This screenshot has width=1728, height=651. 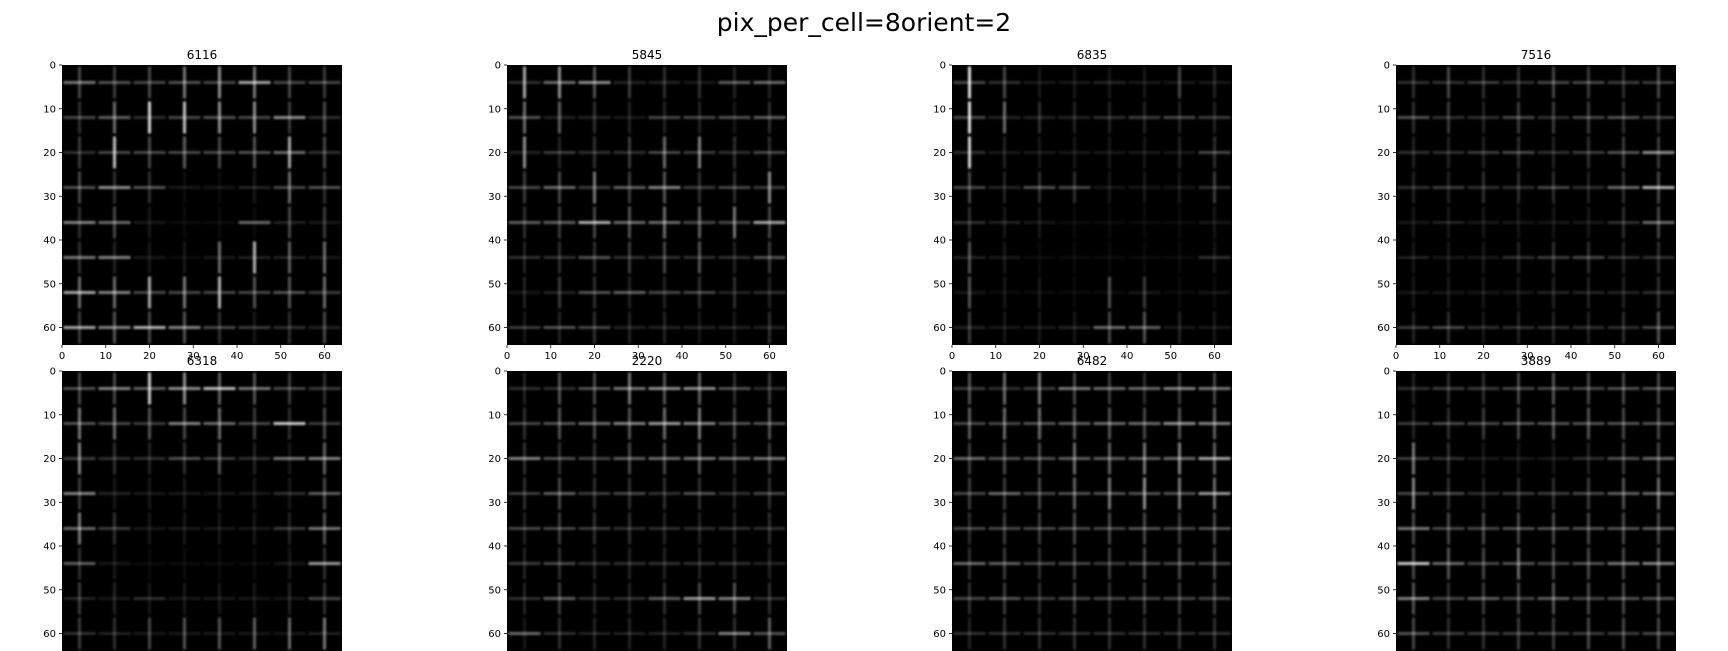 What do you see at coordinates (1526, 211) in the screenshot?
I see `hog-panel-7516: 0 10 20 30 40 50 60 0 10 20 30 40 50 60` at bounding box center [1526, 211].